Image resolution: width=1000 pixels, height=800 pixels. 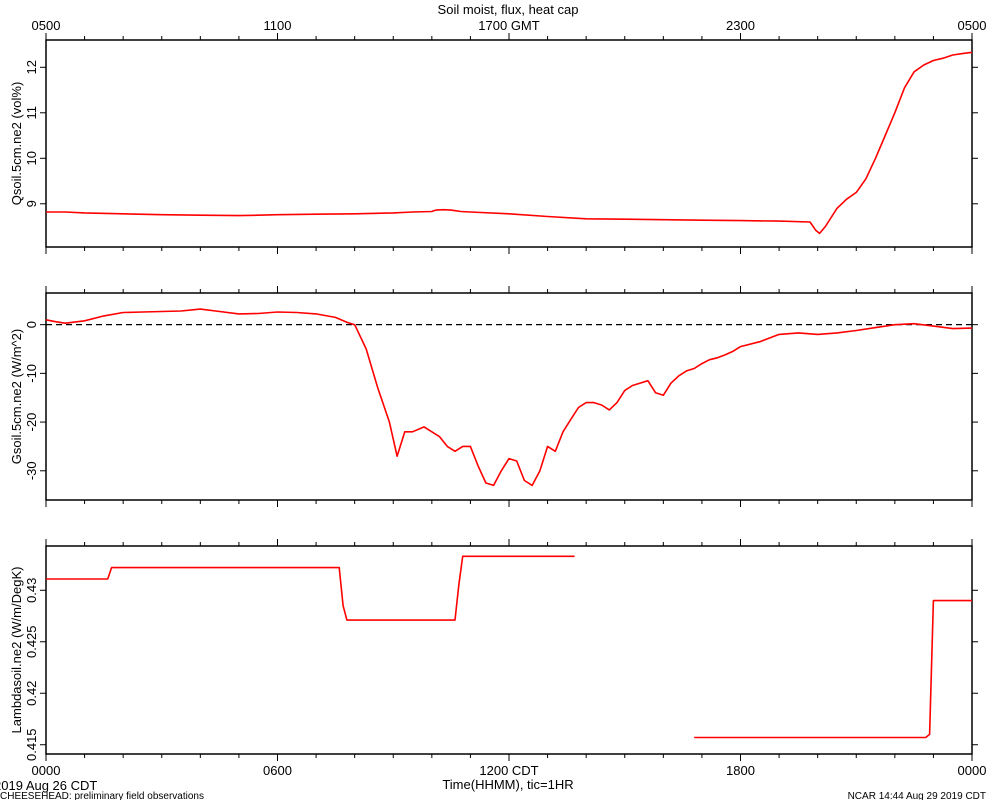 What do you see at coordinates (31, 693) in the screenshot?
I see `y-tick-label: 0.42` at bounding box center [31, 693].